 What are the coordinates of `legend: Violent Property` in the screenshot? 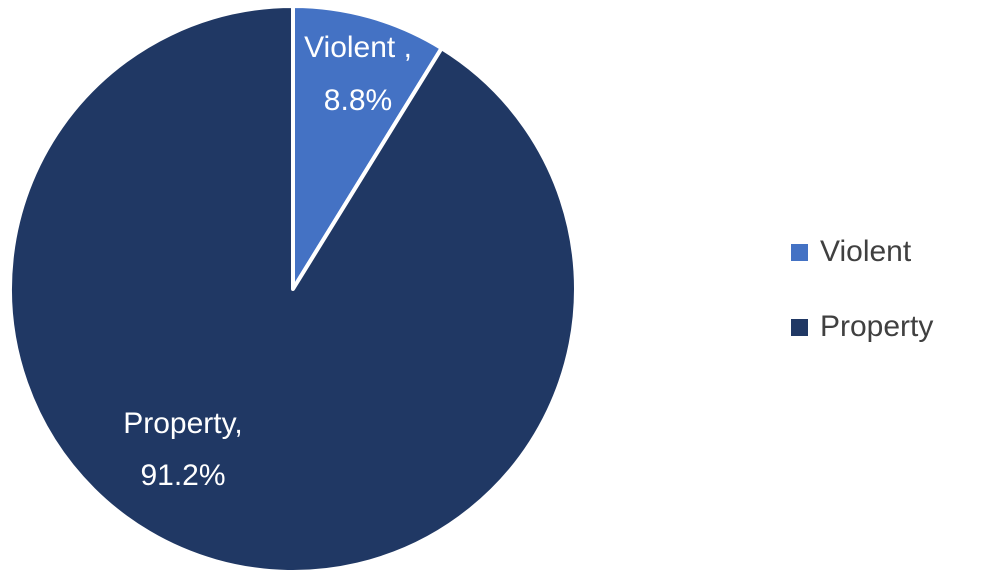 It's located at (886, 308).